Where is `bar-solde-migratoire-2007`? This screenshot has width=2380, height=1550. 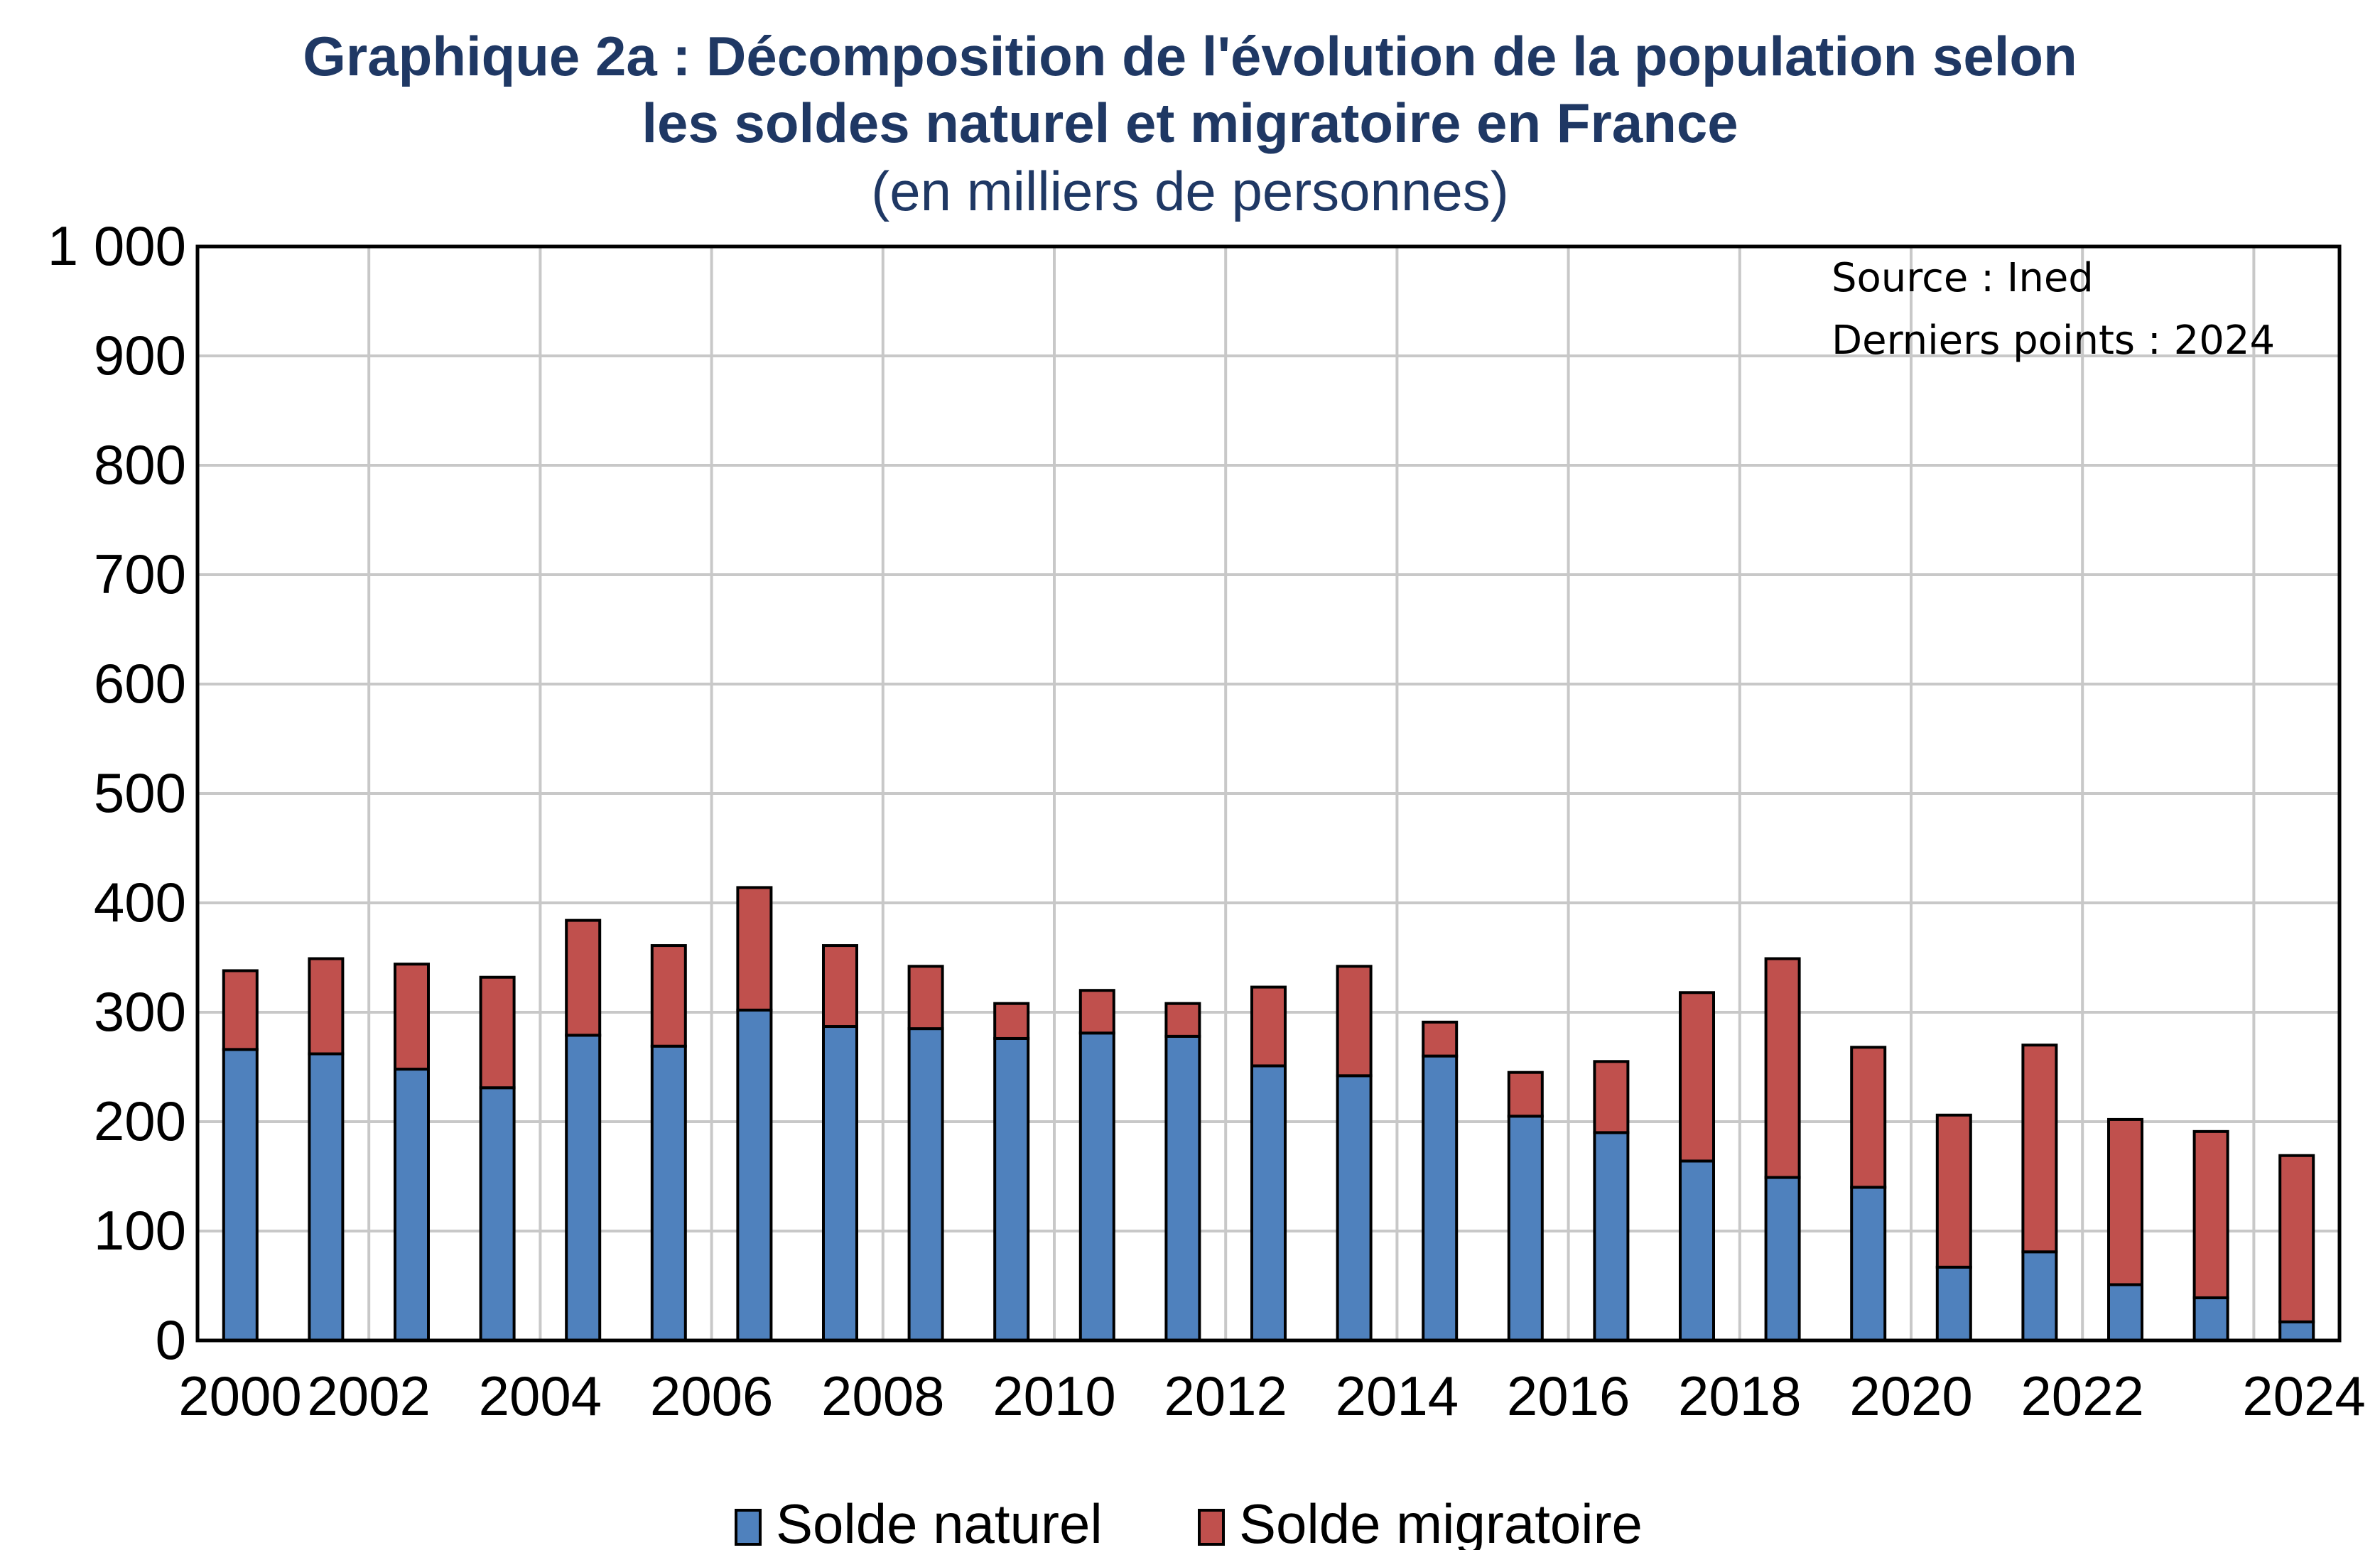
bar-solde-migratoire-2007 is located at coordinates (840, 986).